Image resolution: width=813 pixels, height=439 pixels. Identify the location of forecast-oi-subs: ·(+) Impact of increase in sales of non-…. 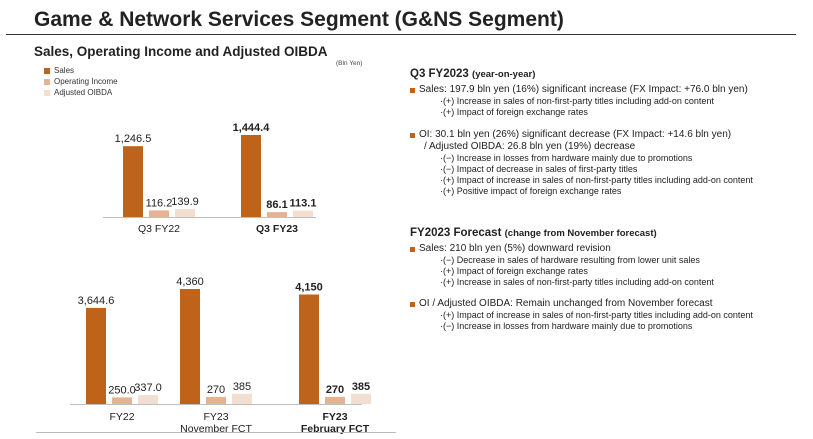
(610, 321).